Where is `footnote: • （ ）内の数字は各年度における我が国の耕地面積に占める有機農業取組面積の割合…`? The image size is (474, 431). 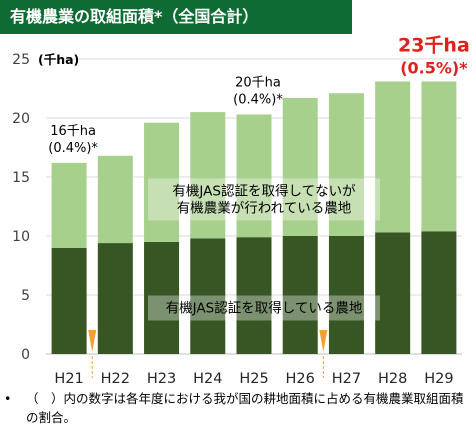
footnote: • （ ）内の数字は各年度における我が国の耕地面積に占める有機農業取組面積の割合… is located at coordinates (237, 408).